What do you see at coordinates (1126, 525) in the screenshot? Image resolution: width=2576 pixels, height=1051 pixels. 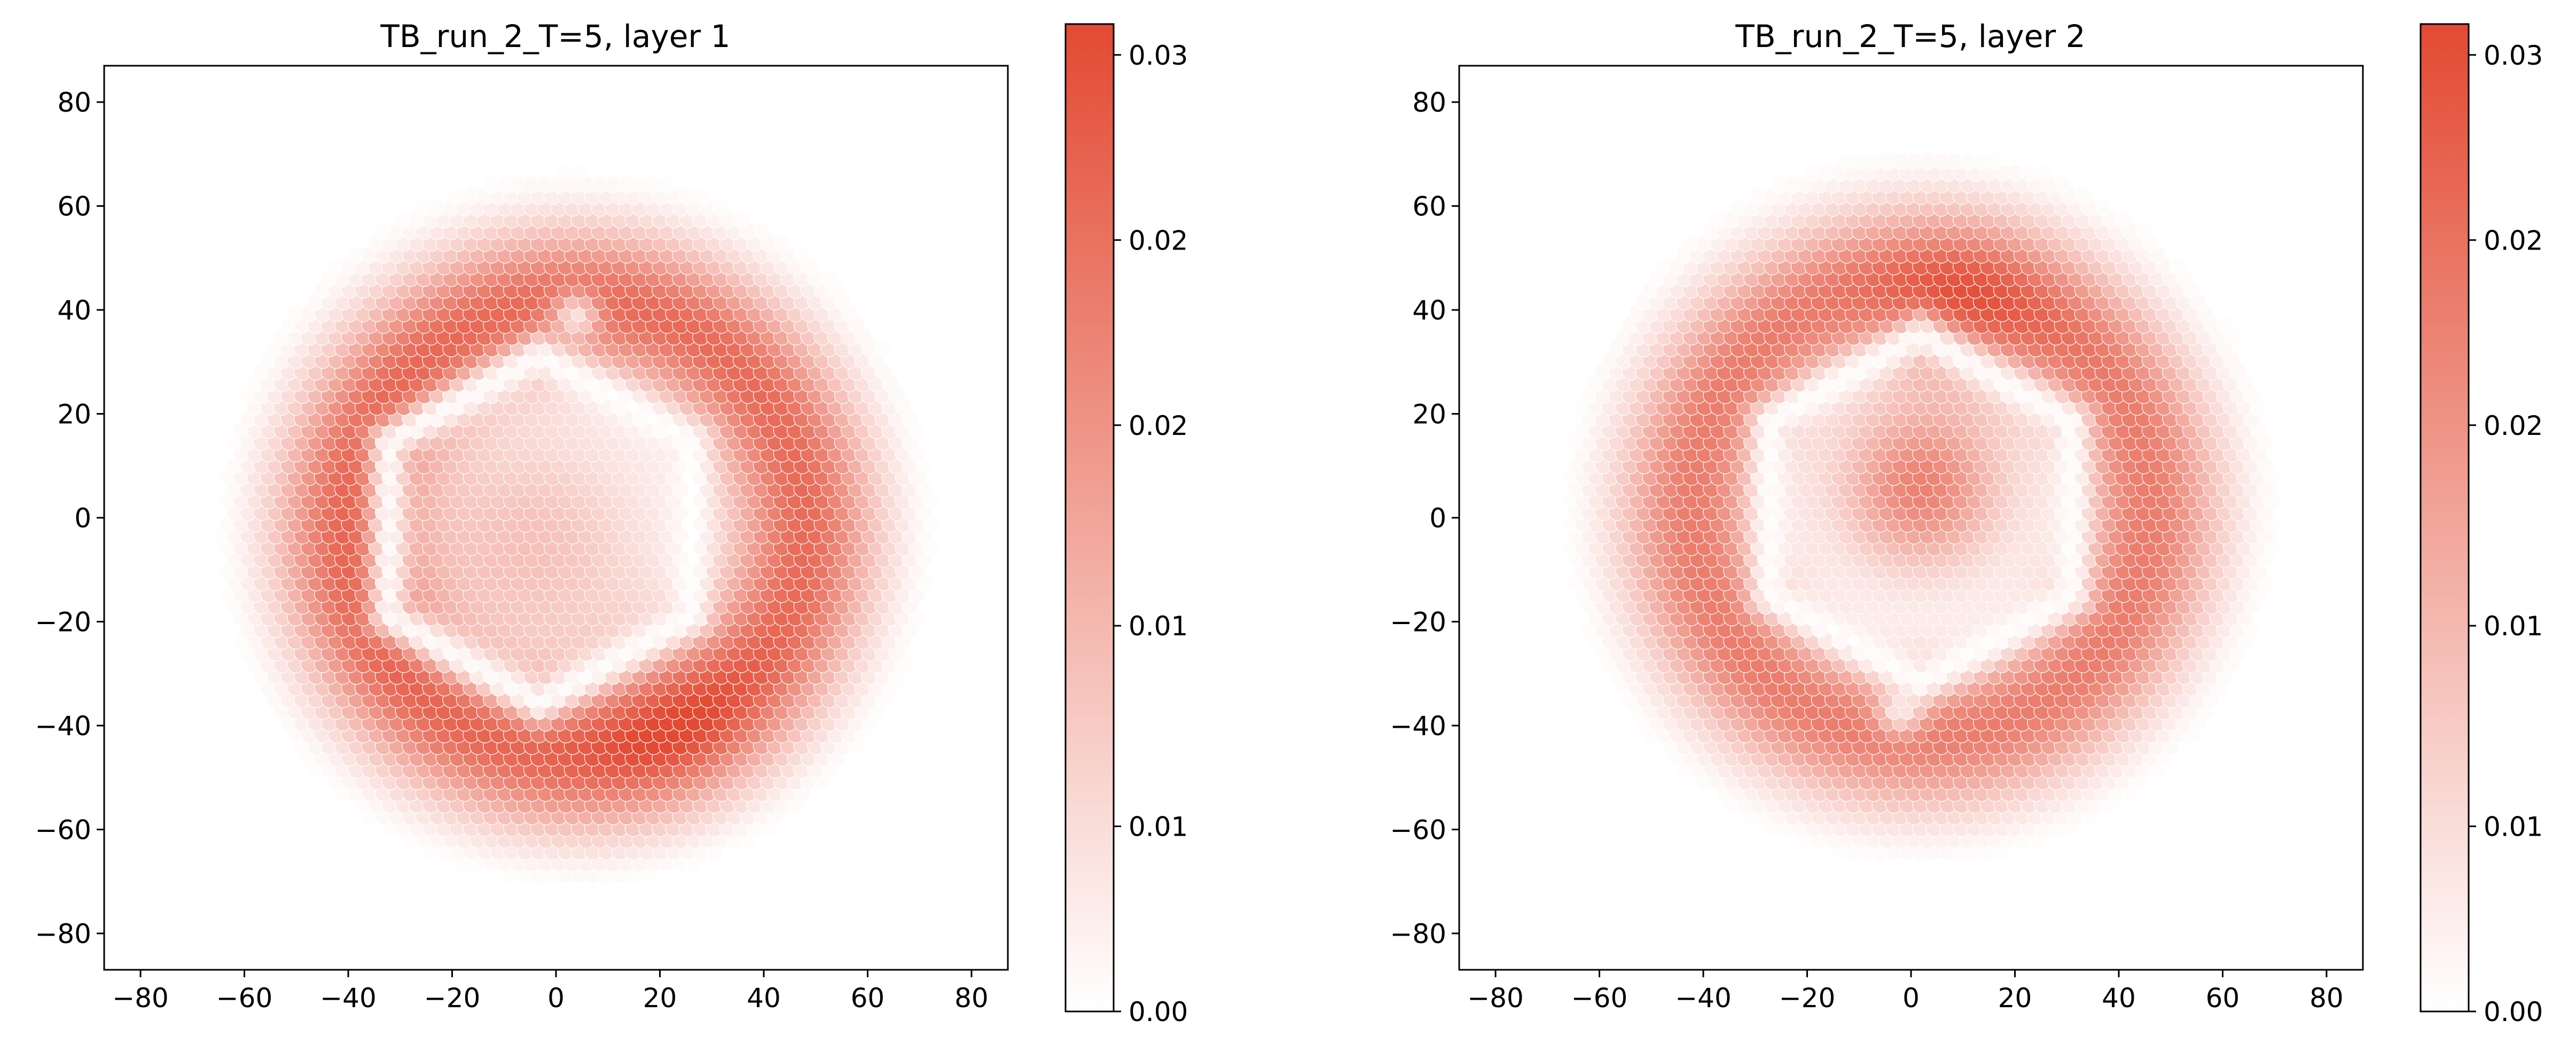 I see `colorbar: 0.00 0.01 0.01 0.02 0.02 0.03` at bounding box center [1126, 525].